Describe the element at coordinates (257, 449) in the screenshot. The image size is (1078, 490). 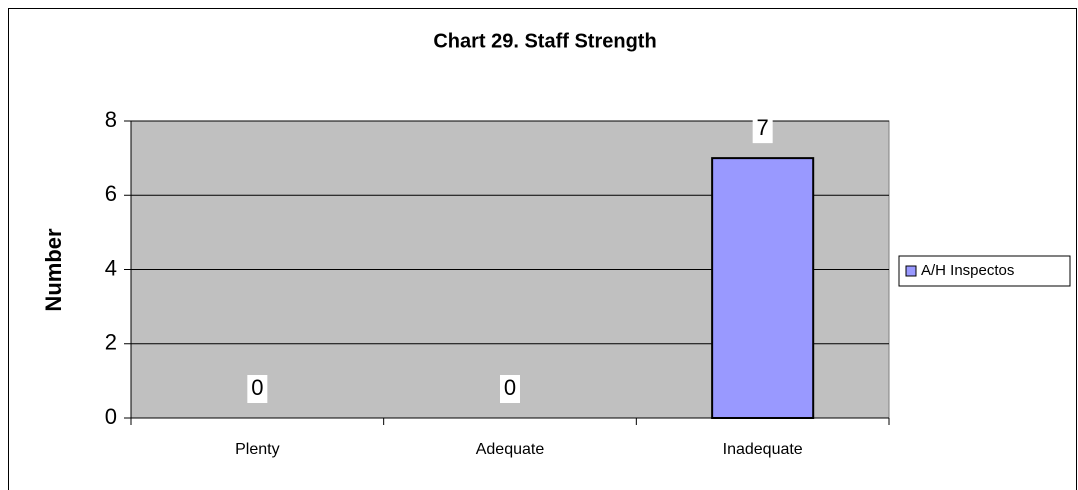
I see `x-tick-label: Plenty` at that location.